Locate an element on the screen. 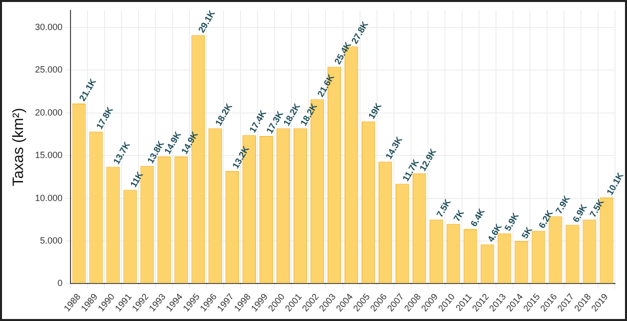  y-axis-title: Taxas (km²) is located at coordinates (19, 147).